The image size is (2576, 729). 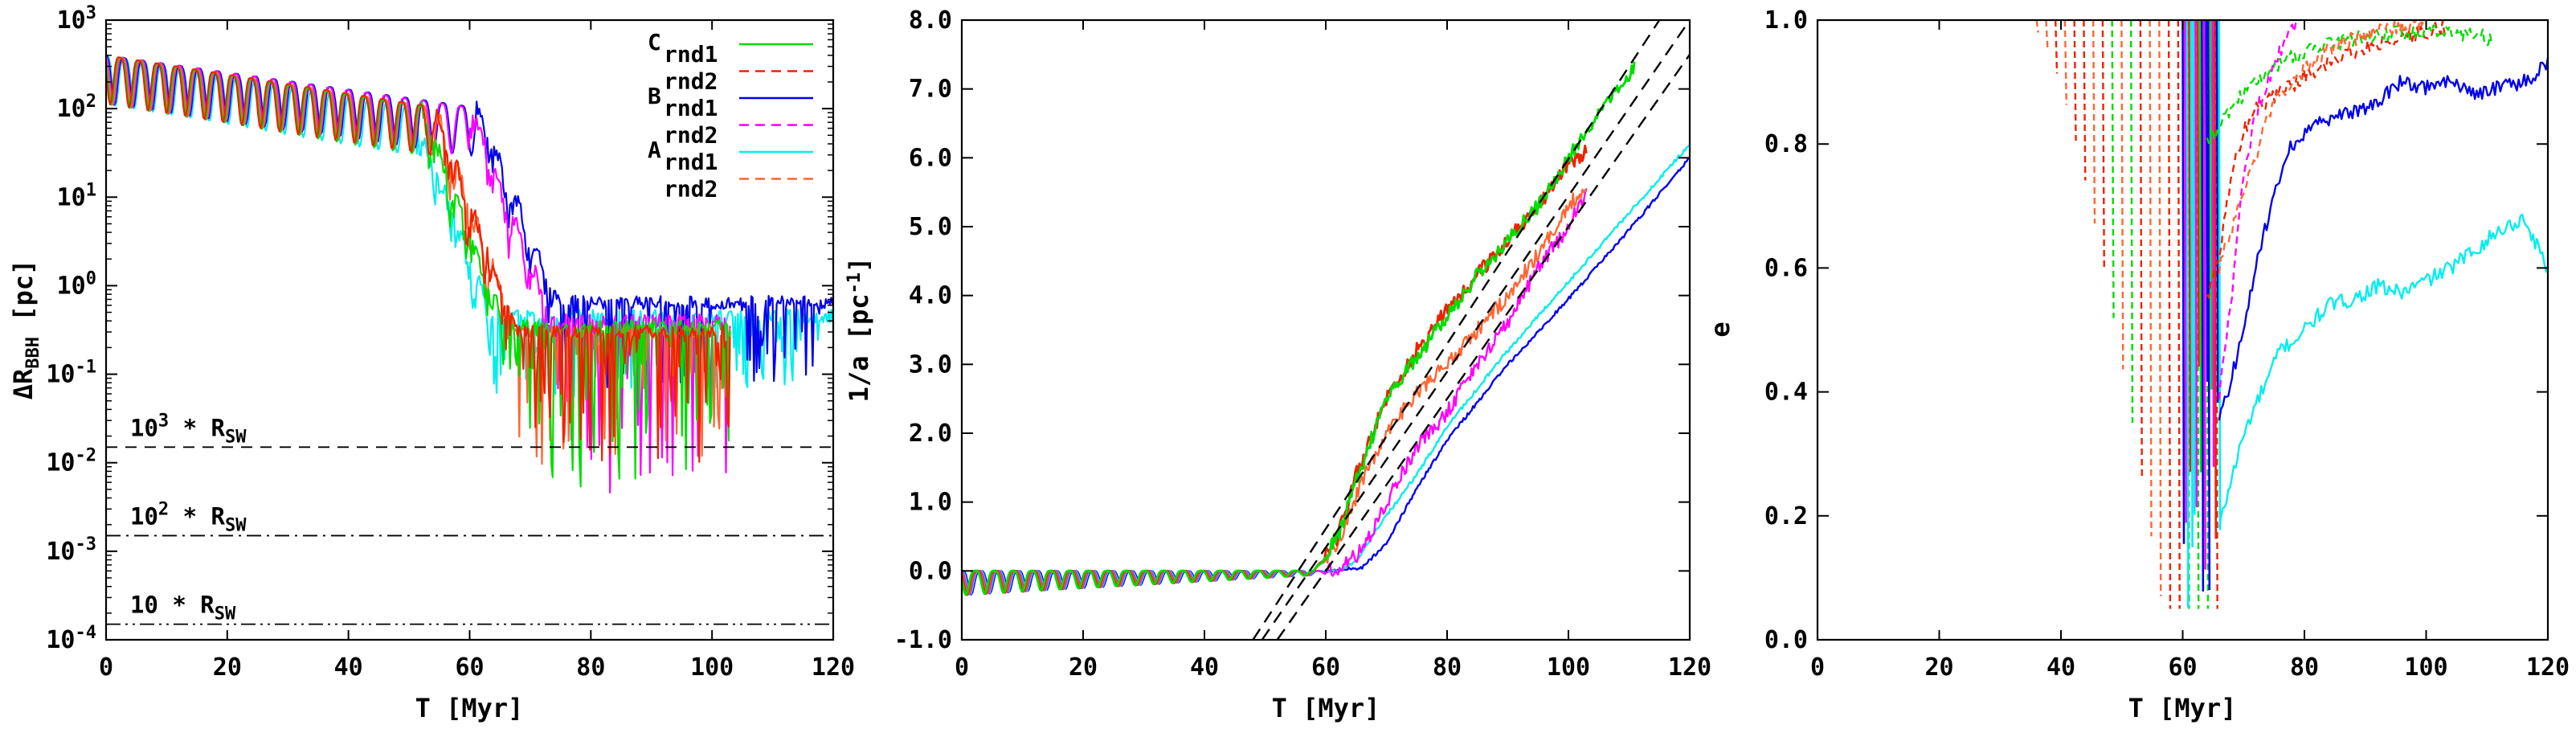 I want to click on reference-line-label: 102 * RSW, so click(x=188, y=517).